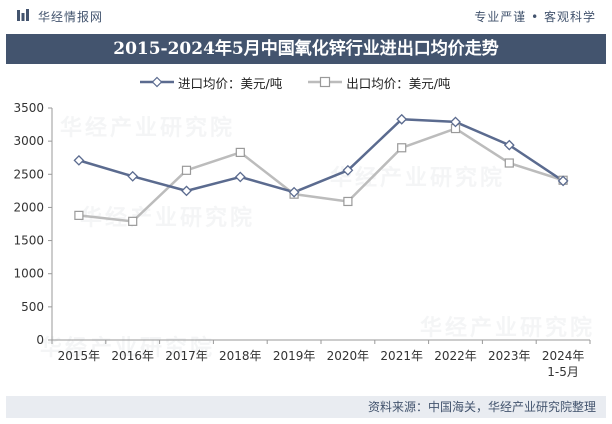  Describe the element at coordinates (306, 407) in the screenshot. I see `footer-band: 资料来源：中国海关，华经产业研究院整理` at that location.